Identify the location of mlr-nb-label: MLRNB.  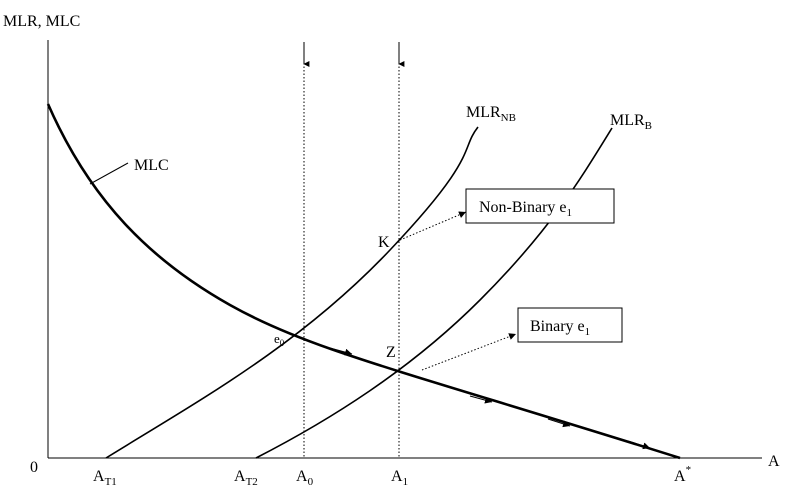
(491, 114).